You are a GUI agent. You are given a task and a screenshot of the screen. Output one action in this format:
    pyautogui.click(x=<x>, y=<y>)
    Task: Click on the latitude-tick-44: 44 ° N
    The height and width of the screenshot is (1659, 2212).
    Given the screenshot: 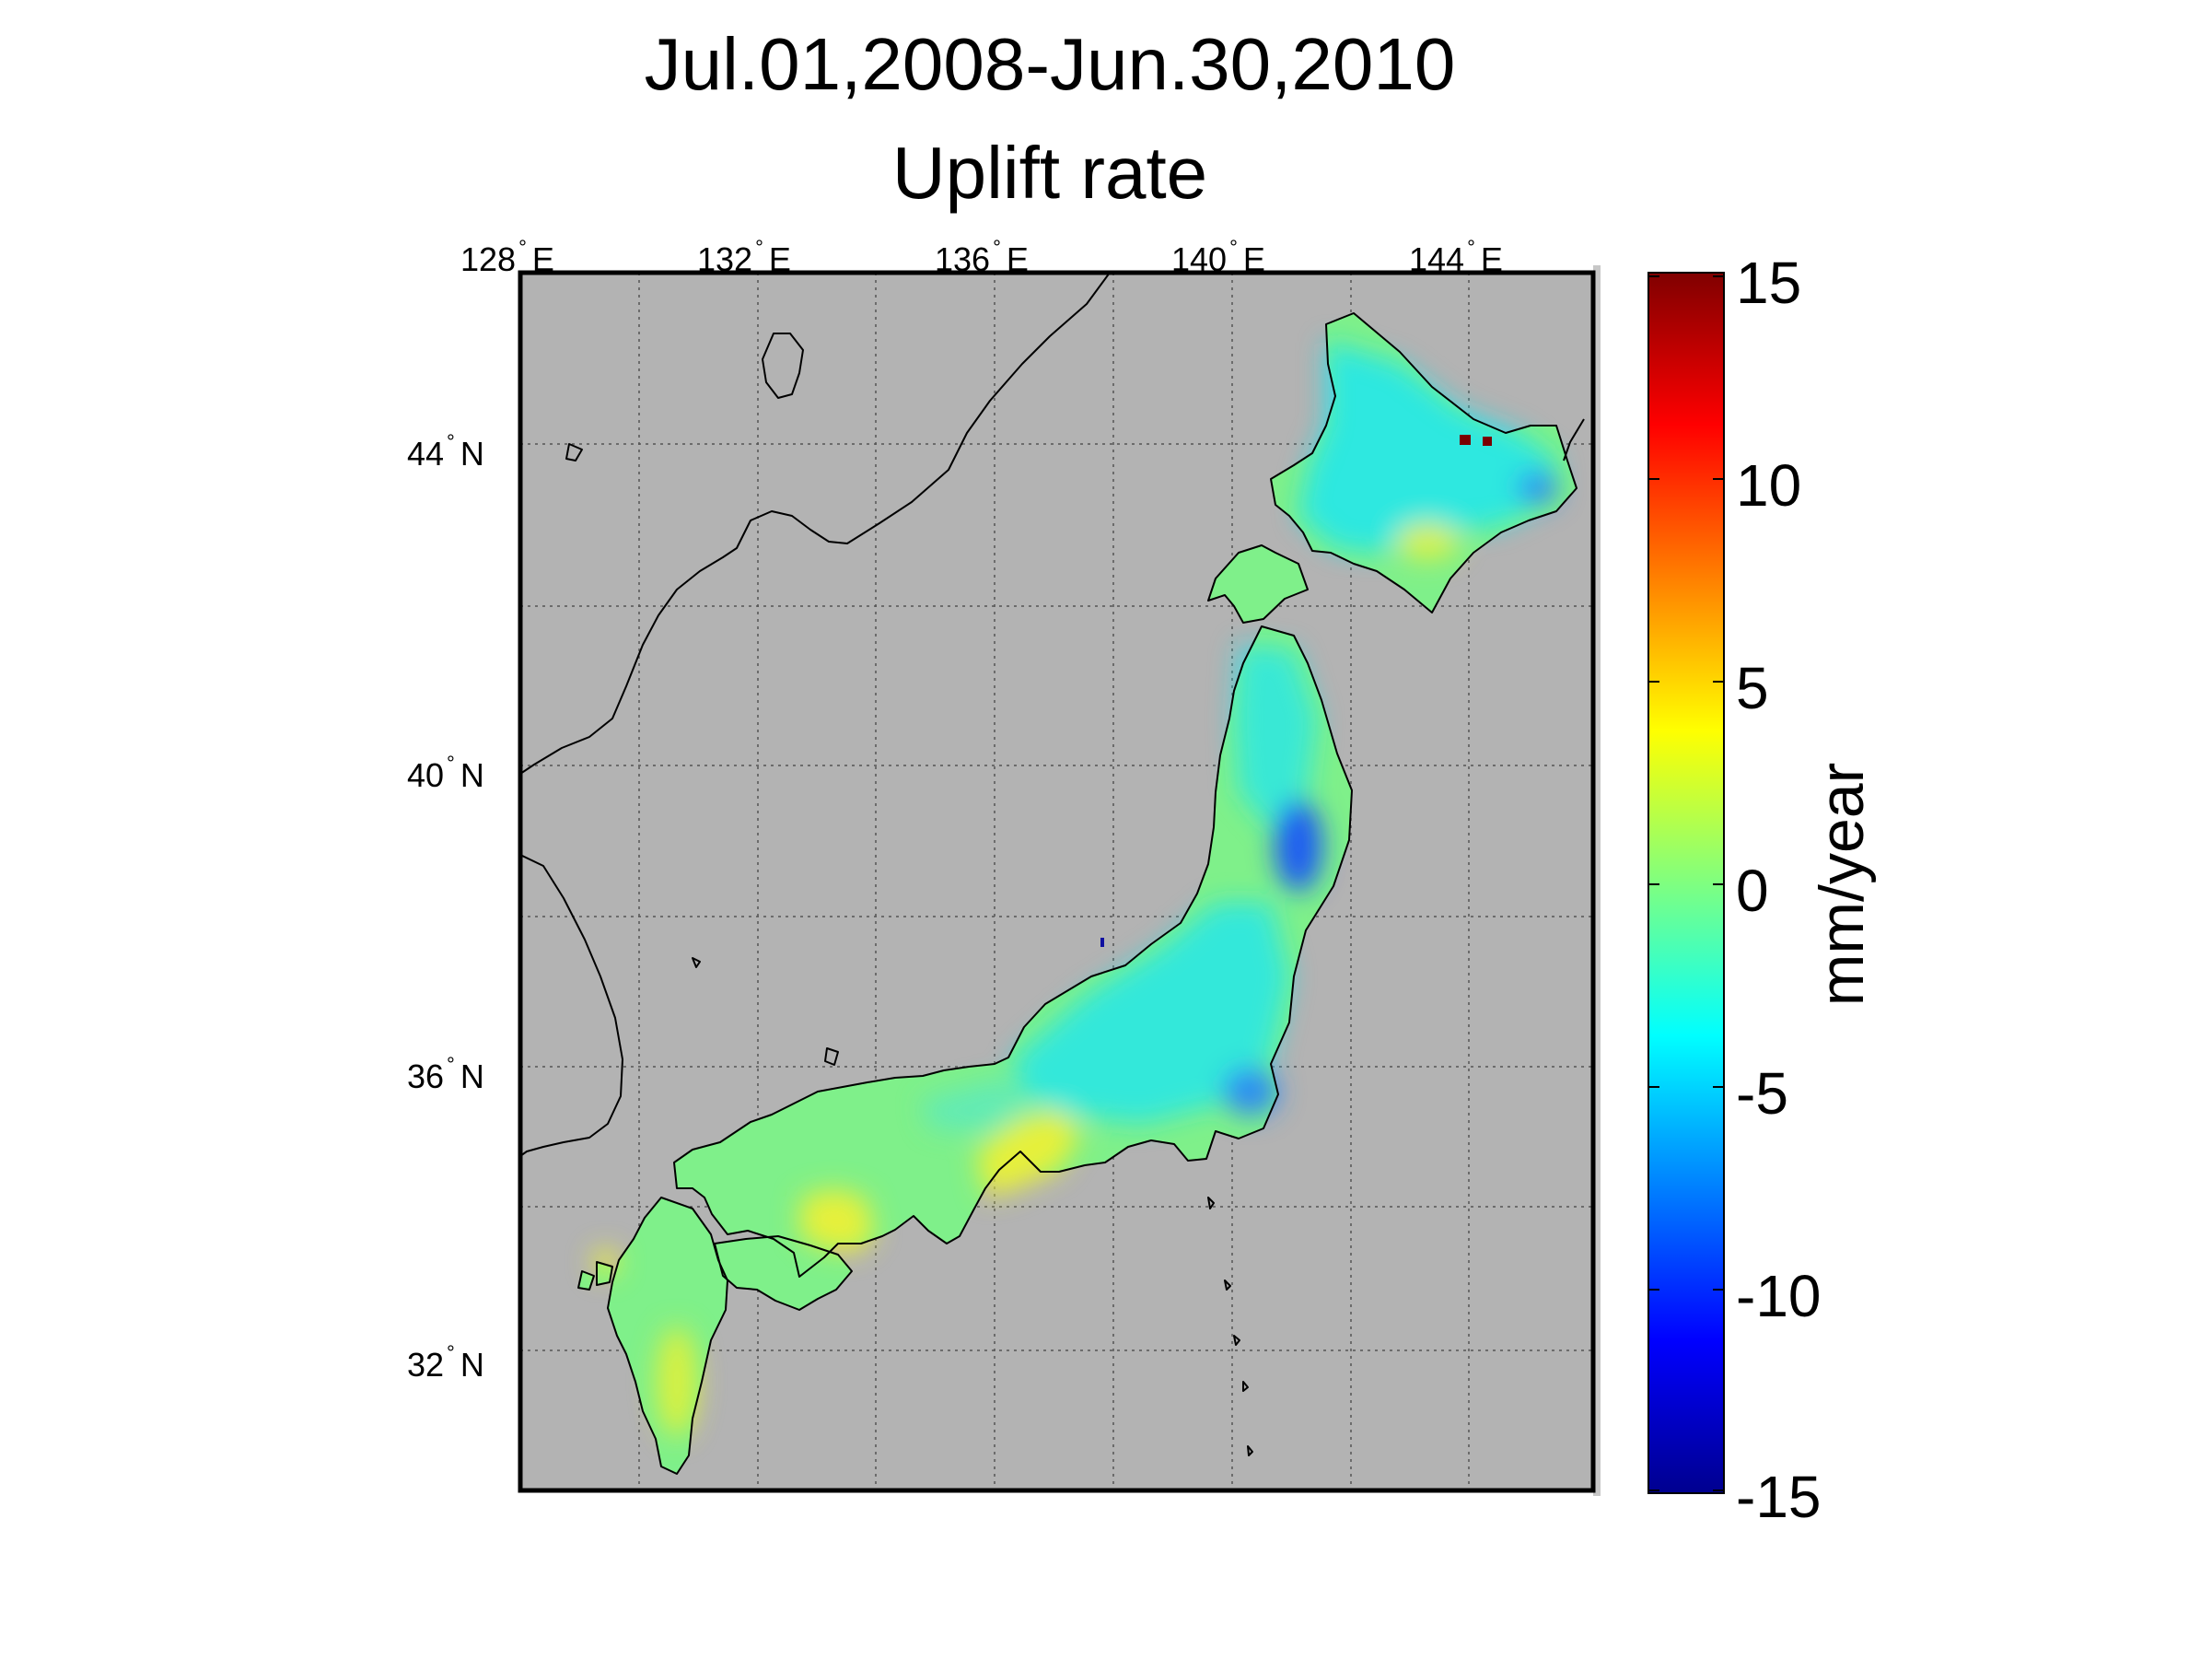 What is the action you would take?
    pyautogui.click(x=446, y=451)
    